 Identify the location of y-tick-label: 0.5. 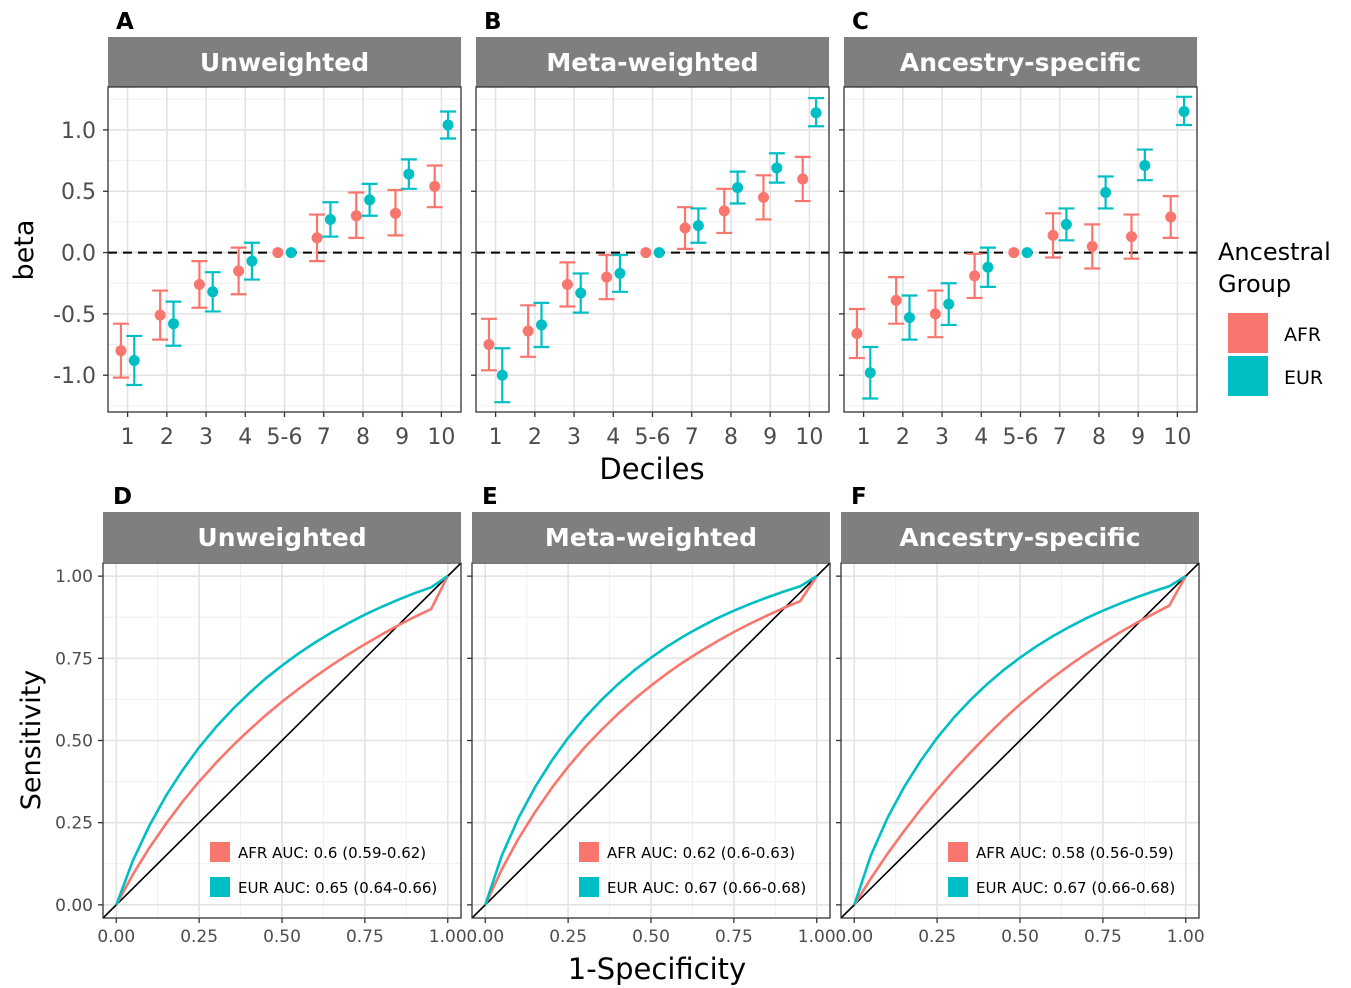
(78, 192).